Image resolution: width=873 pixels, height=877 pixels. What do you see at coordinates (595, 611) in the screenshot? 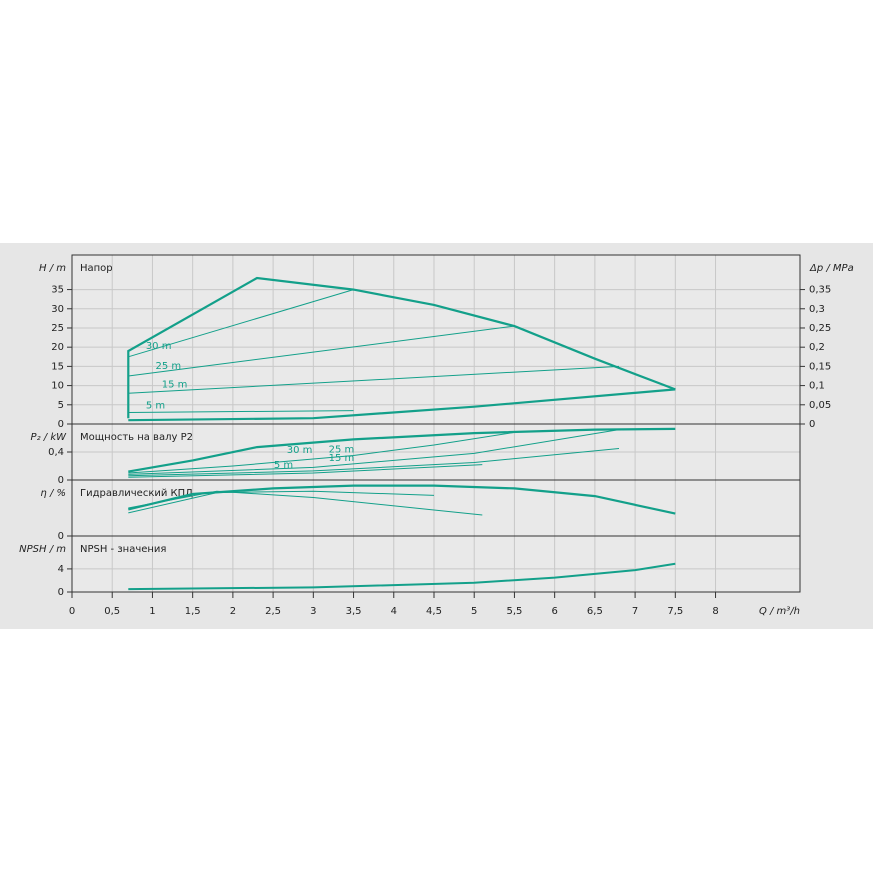
I see `x-tick-label: 6,5` at bounding box center [595, 611].